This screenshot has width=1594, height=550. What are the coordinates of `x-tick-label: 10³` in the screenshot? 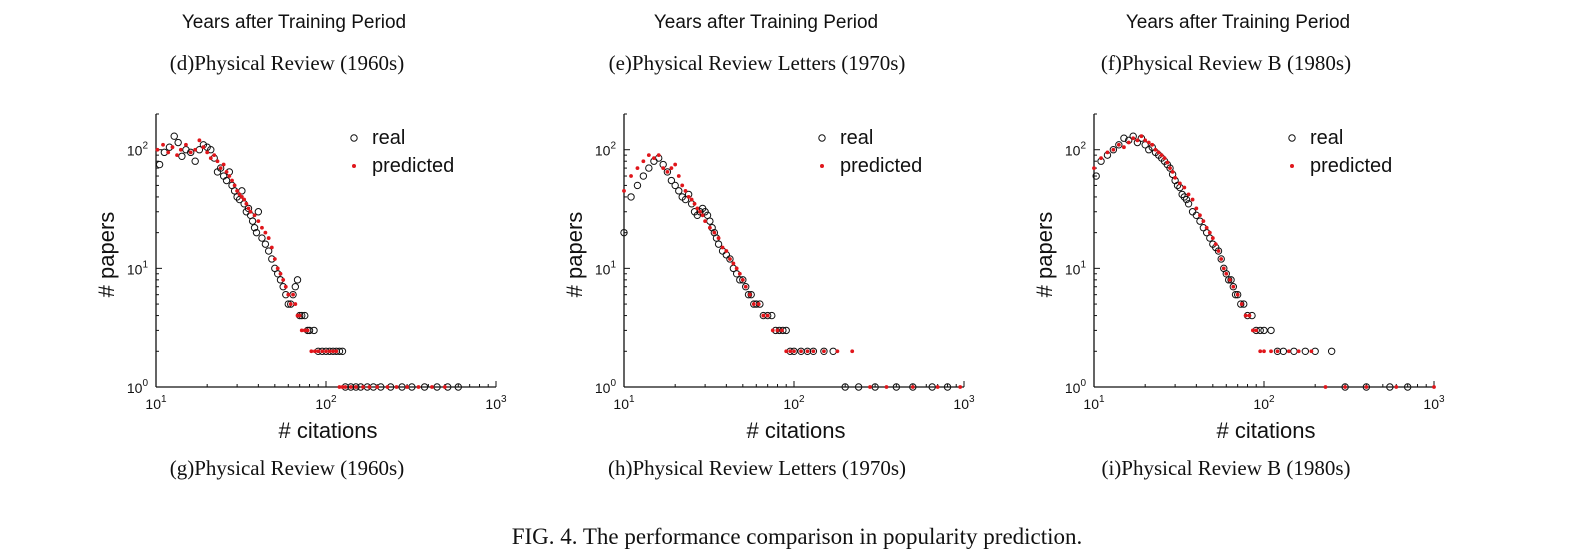 It's located at (964, 403).